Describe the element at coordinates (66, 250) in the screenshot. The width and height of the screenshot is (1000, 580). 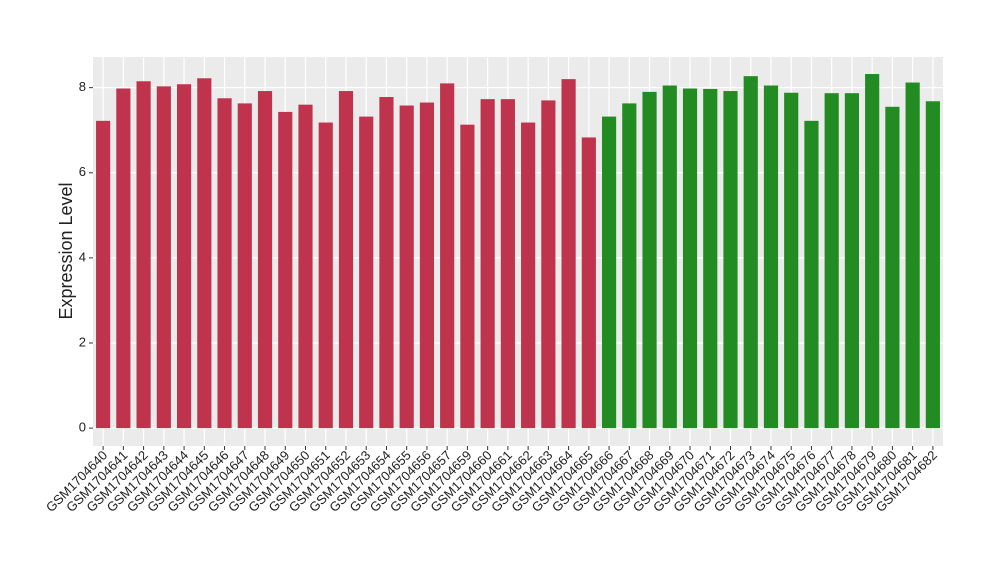
I see `y-axis-title: Expression Level` at that location.